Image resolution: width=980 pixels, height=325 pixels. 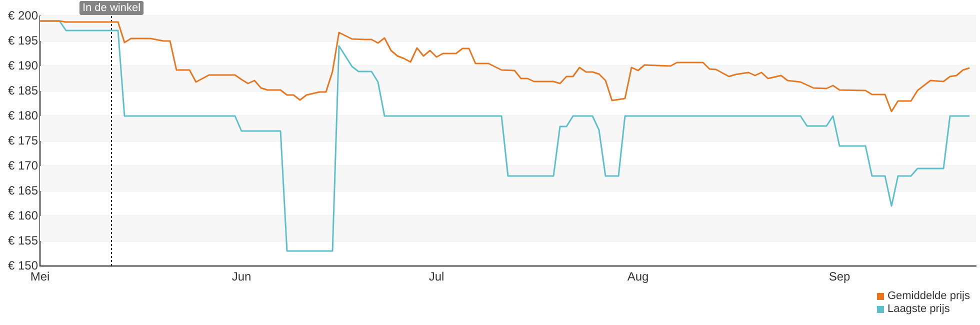 I want to click on legend-label: Laagste prijs, so click(x=918, y=309).